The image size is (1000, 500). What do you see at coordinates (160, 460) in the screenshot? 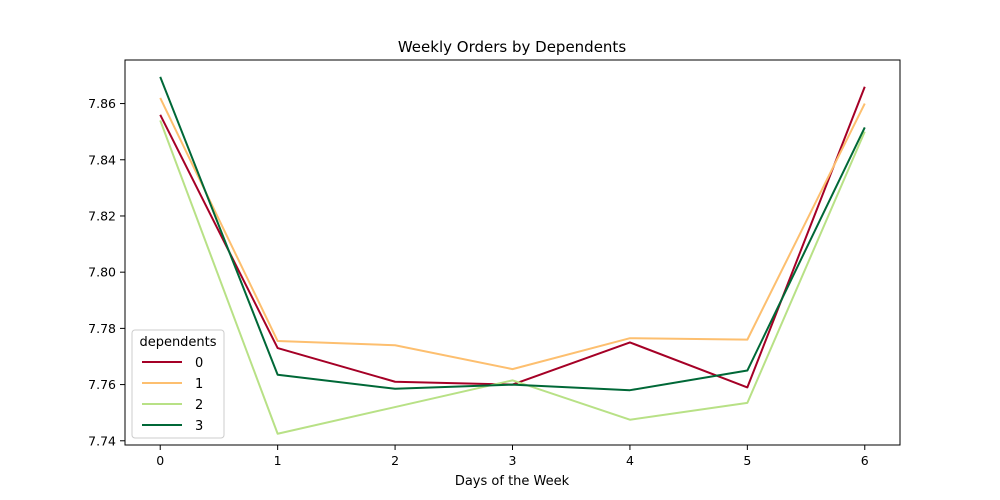
I see `x-tick-label: 0` at bounding box center [160, 460].